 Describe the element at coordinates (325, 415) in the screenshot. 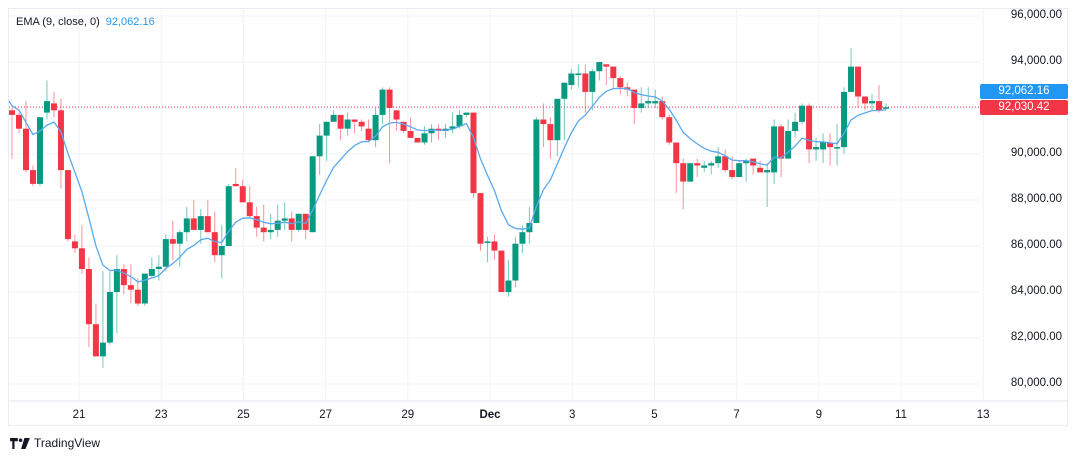

I see `x-tick-label: 27` at that location.